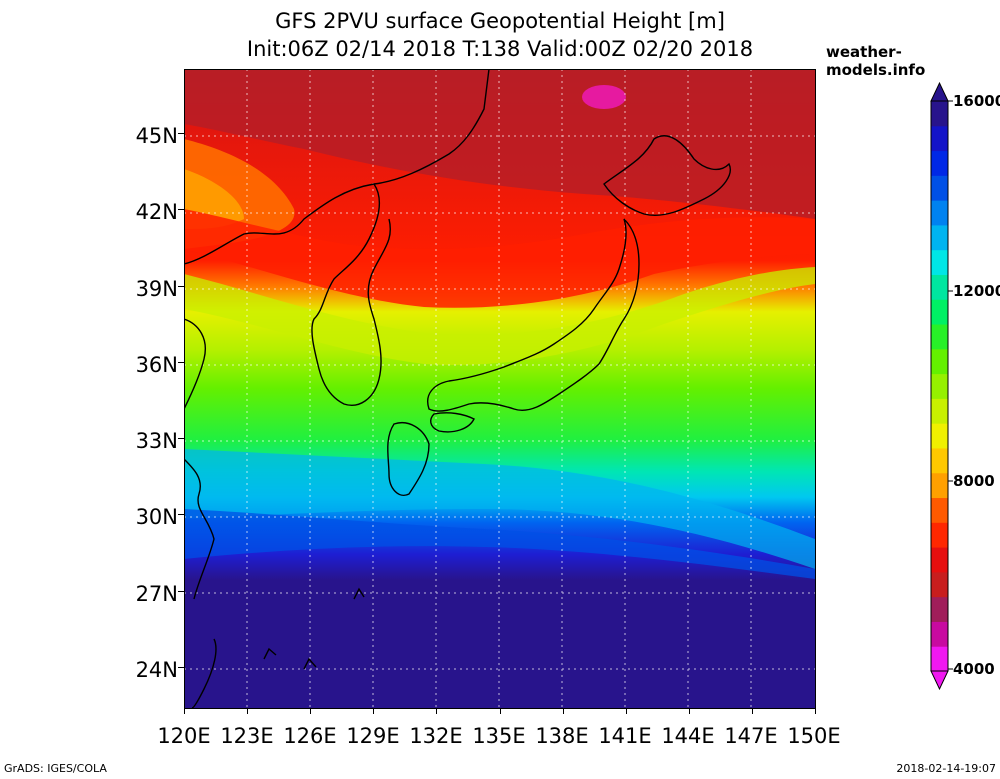  I want to click on lon-label-150e: 150E, so click(814, 736).